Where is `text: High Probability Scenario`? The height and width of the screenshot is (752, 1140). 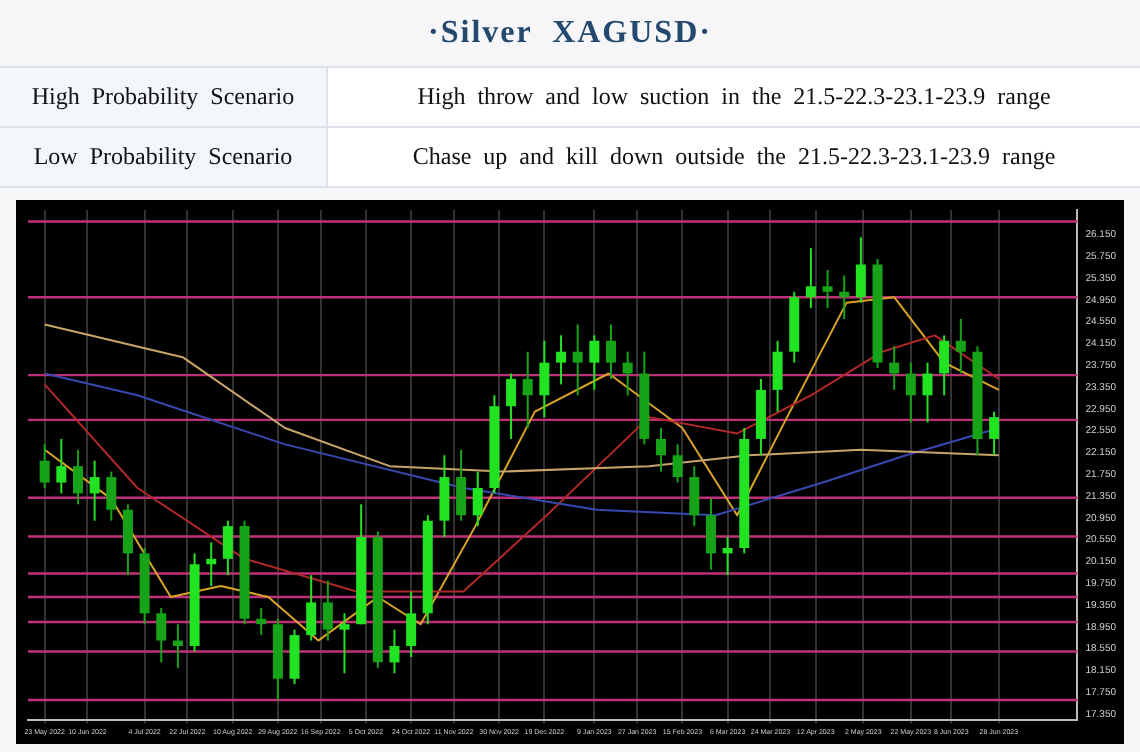
text: High Probability Scenario is located at coordinates (163, 97).